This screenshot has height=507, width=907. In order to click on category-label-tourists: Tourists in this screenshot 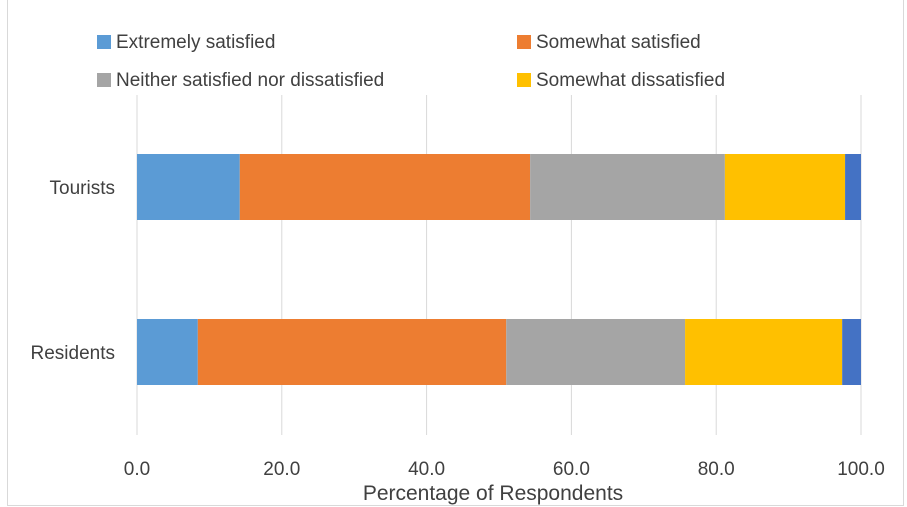, I will do `click(82, 188)`.